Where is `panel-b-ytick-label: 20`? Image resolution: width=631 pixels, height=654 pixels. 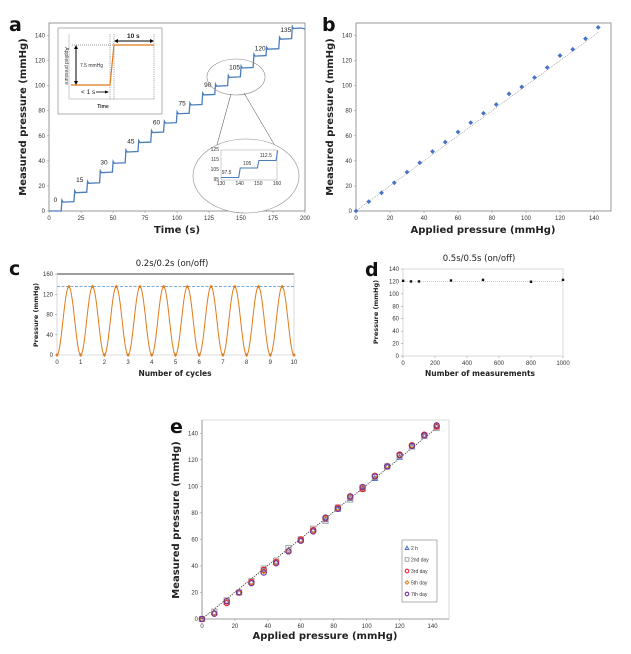 panel-b-ytick-label: 20 is located at coordinates (348, 187).